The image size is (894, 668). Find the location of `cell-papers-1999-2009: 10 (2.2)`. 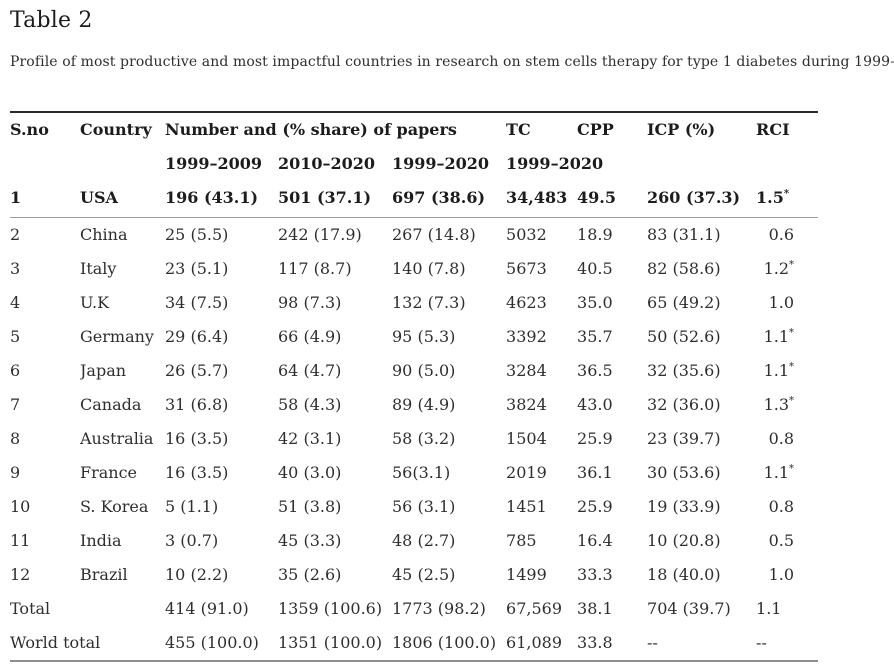

cell-papers-1999-2009: 10 (2.2) is located at coordinates (197, 574).